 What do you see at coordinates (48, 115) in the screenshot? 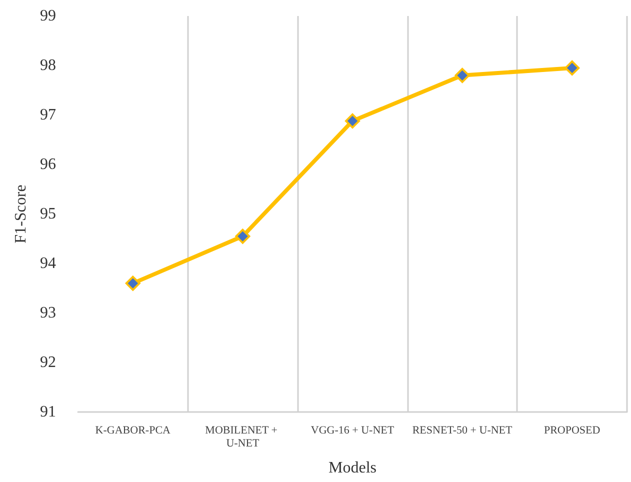
I see `y-tick-label: 97` at bounding box center [48, 115].